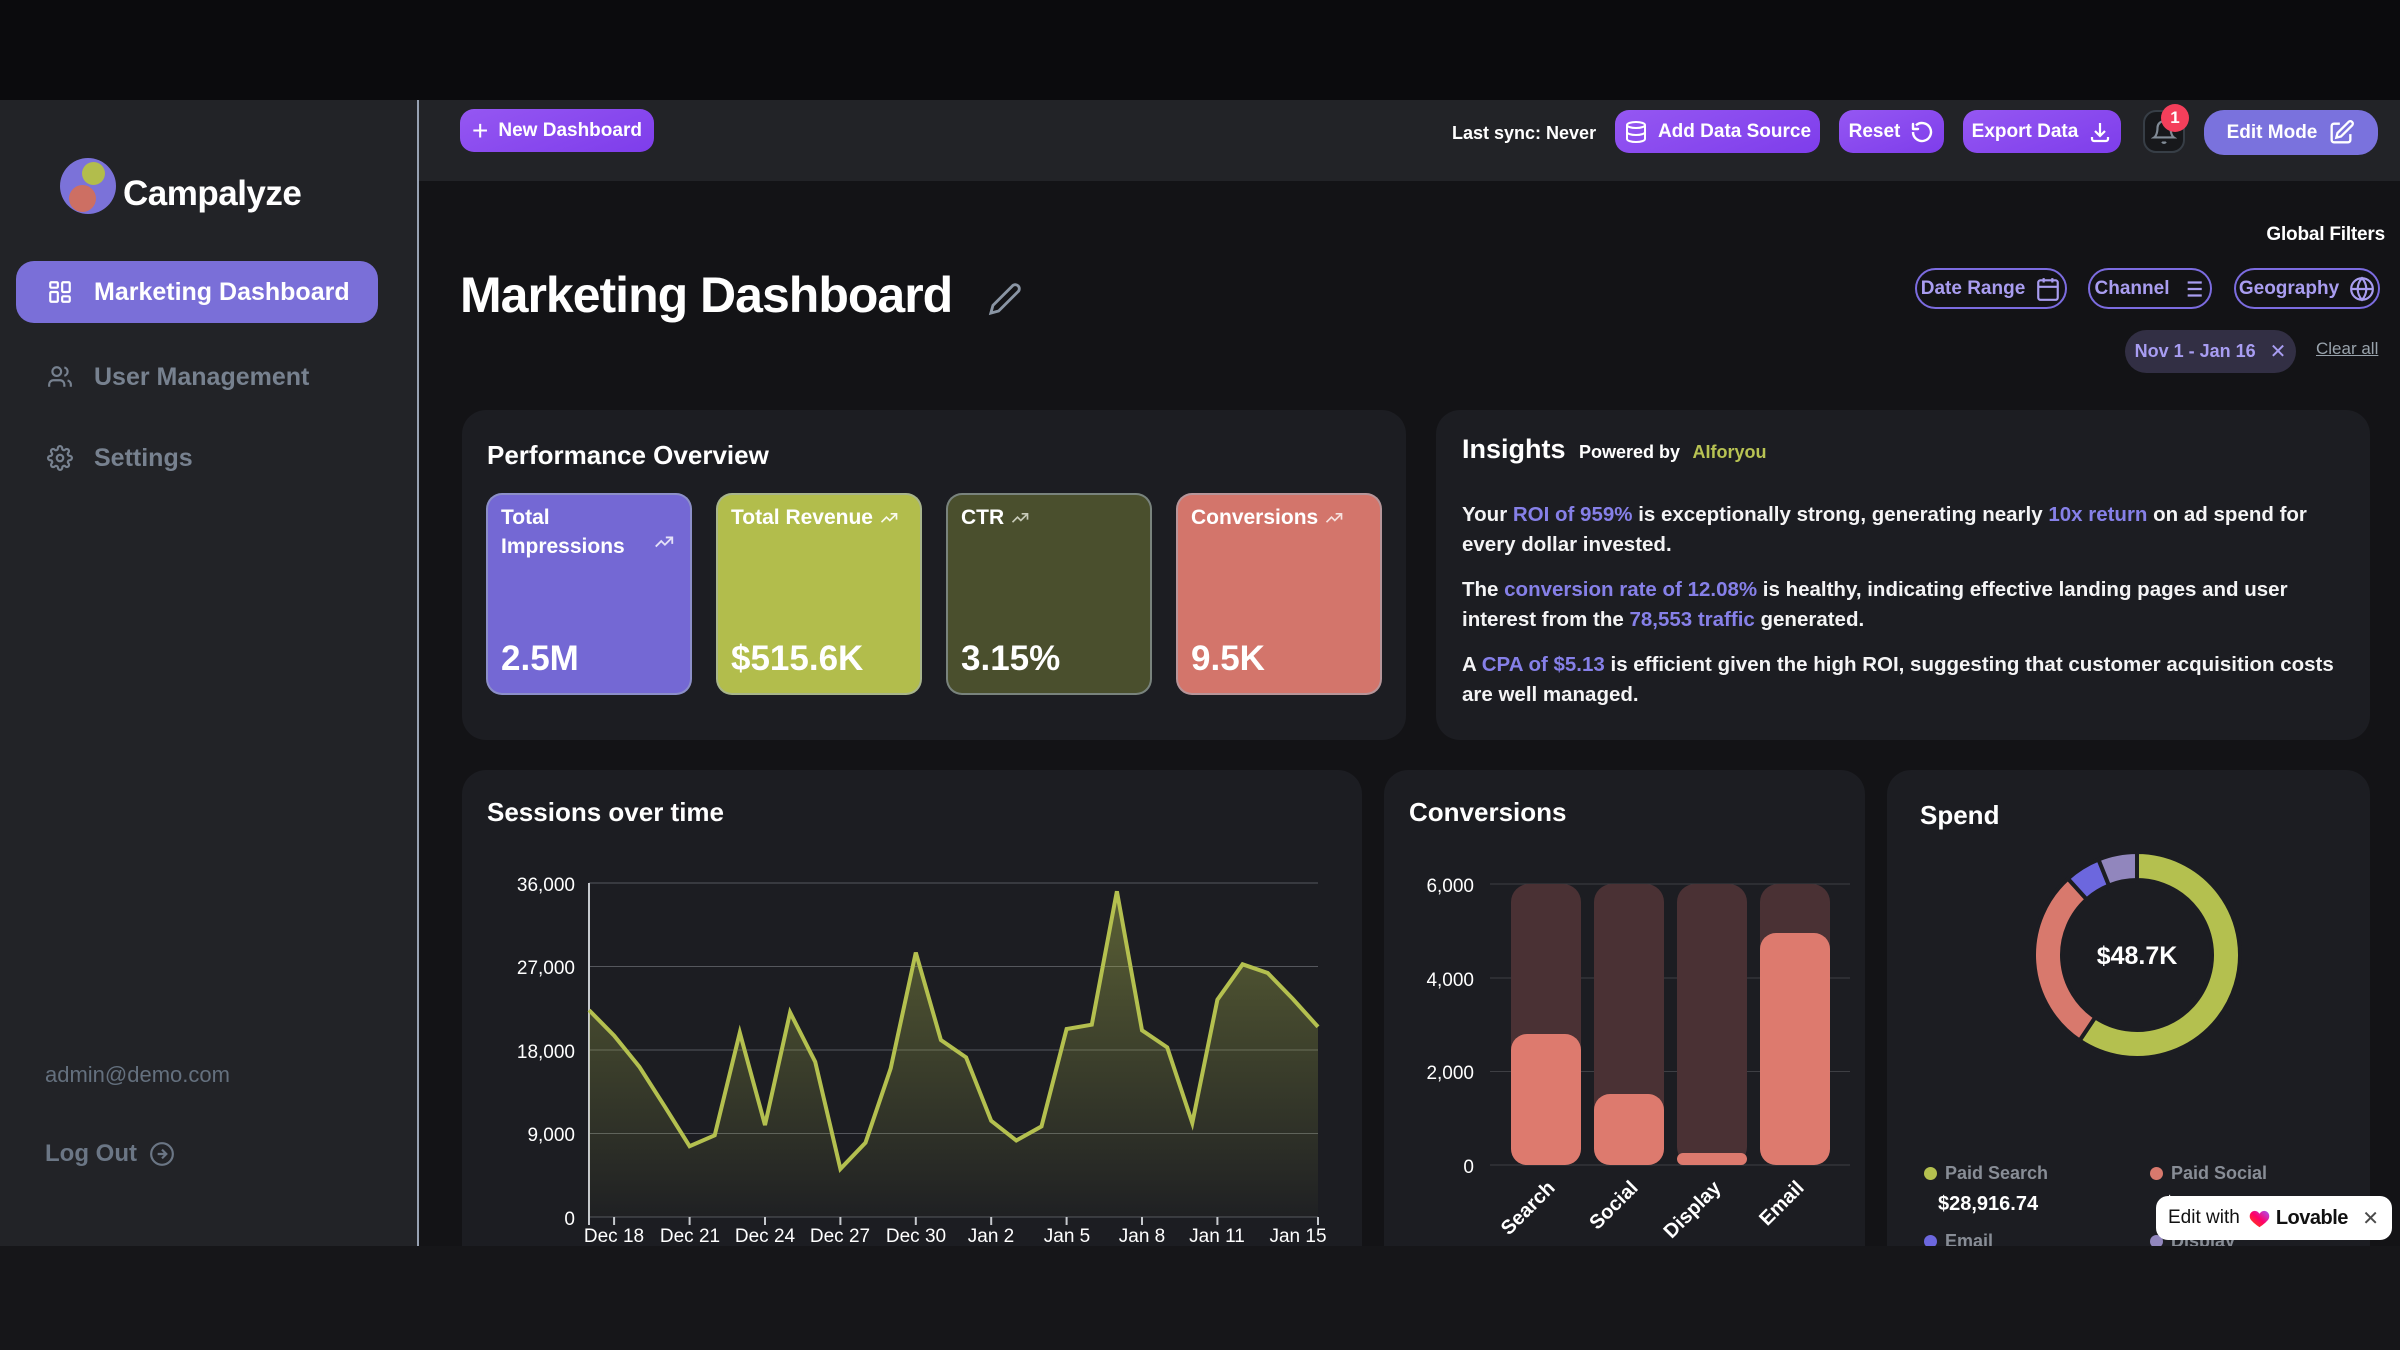  I want to click on svg-text: Jan 8, so click(1142, 1236).